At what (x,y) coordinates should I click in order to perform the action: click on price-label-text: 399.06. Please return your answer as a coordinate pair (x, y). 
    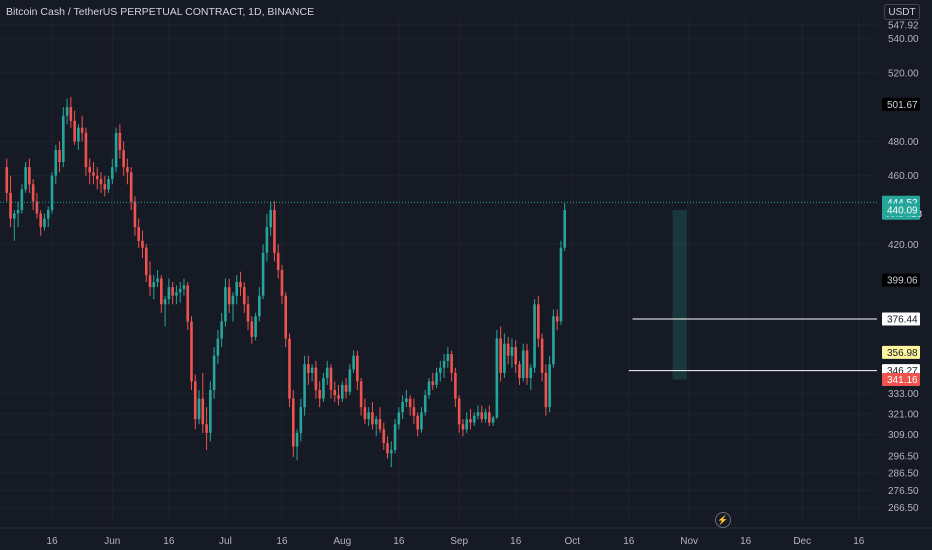
    Looking at the image, I should click on (902, 281).